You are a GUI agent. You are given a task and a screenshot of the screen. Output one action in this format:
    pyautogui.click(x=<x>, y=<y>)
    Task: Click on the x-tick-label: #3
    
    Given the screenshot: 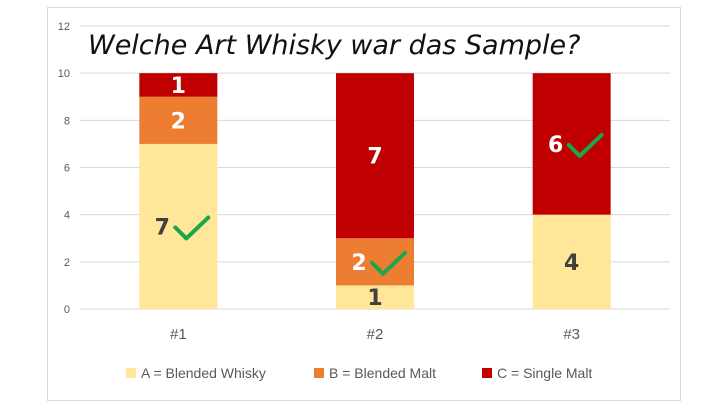 What is the action you would take?
    pyautogui.click(x=571, y=334)
    